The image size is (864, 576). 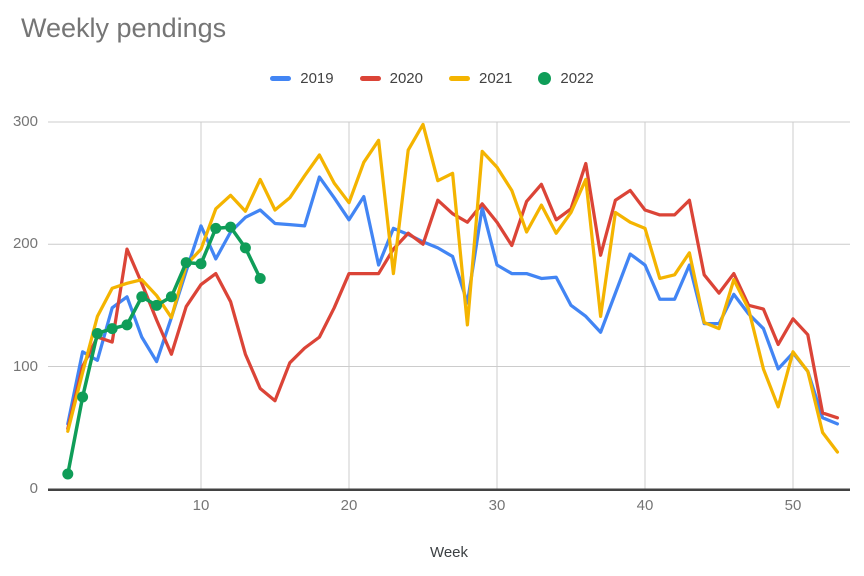 I want to click on legend-label-2020: 2020, so click(x=406, y=78).